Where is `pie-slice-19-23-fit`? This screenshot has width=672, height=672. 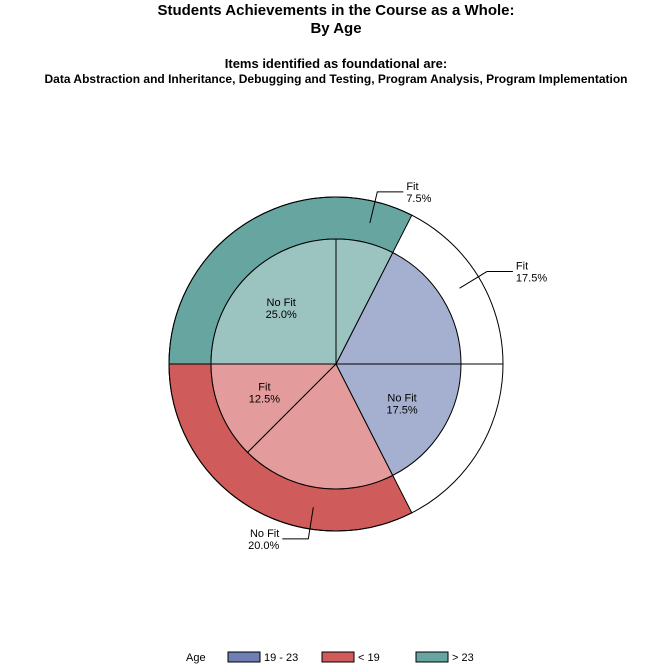 pie-slice-19-23-fit is located at coordinates (398, 308).